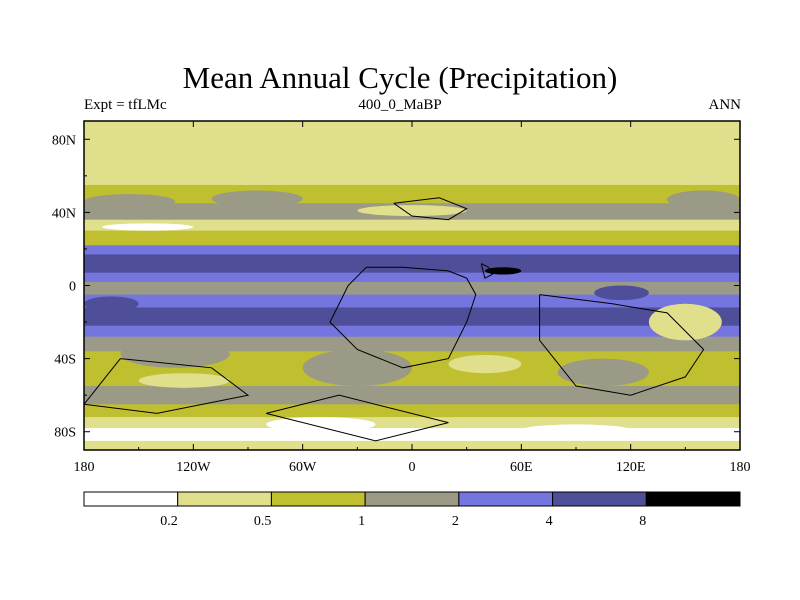 Image resolution: width=800 pixels, height=600 pixels. What do you see at coordinates (64, 213) in the screenshot?
I see `y-tick-label-1: 40N` at bounding box center [64, 213].